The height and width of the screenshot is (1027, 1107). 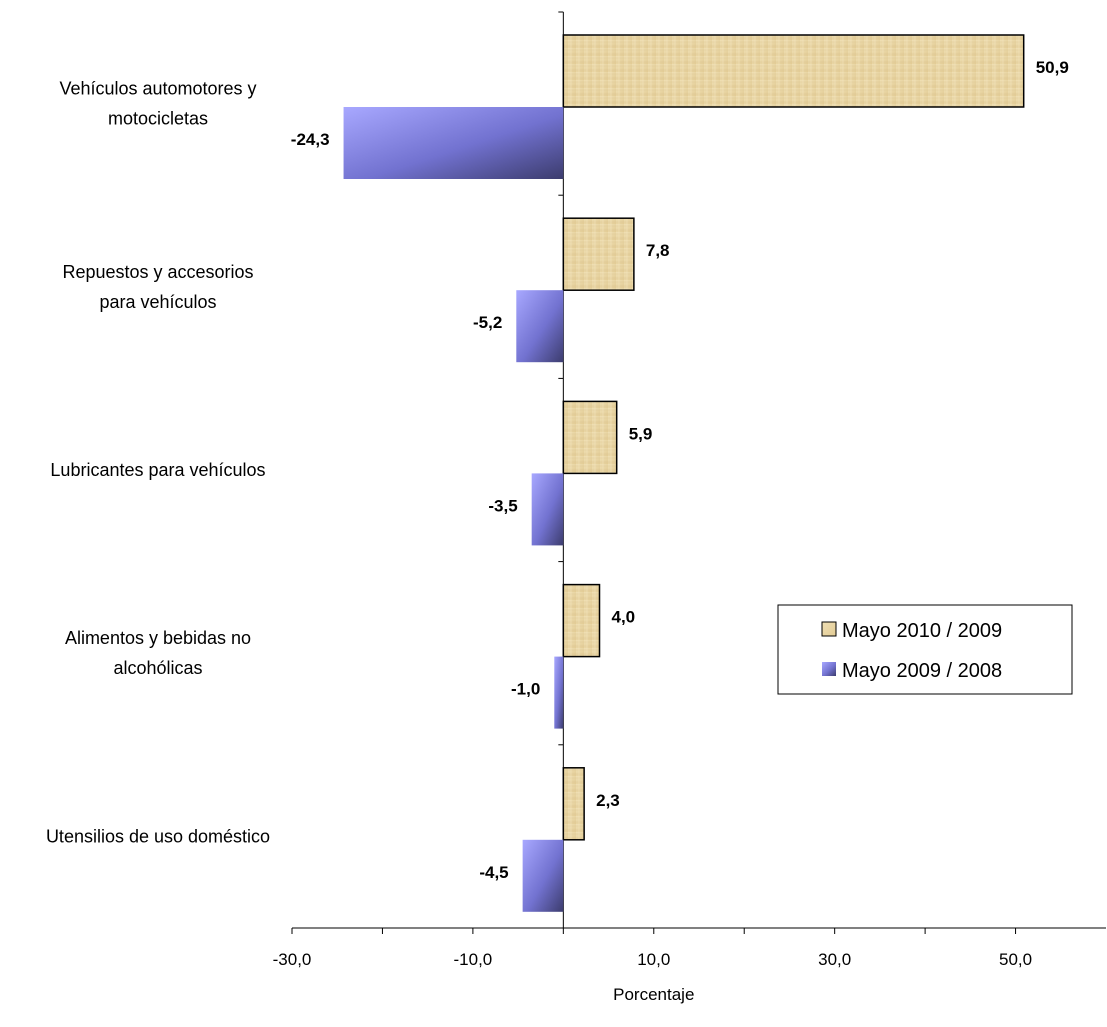 I want to click on data-label: 2,3, so click(x=608, y=800).